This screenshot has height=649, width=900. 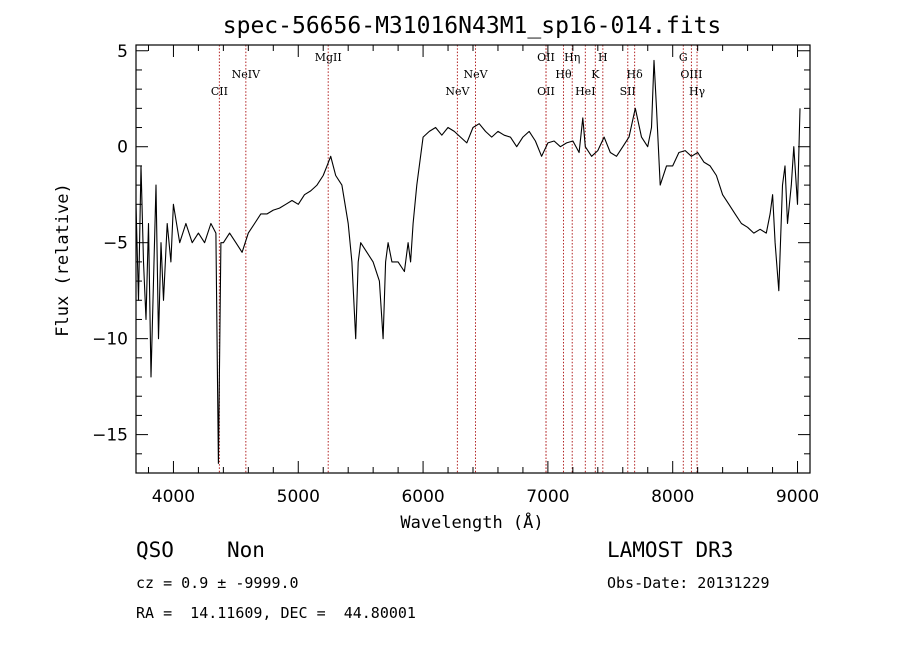 I want to click on y-tick-label-3: 0, so click(x=122, y=148).